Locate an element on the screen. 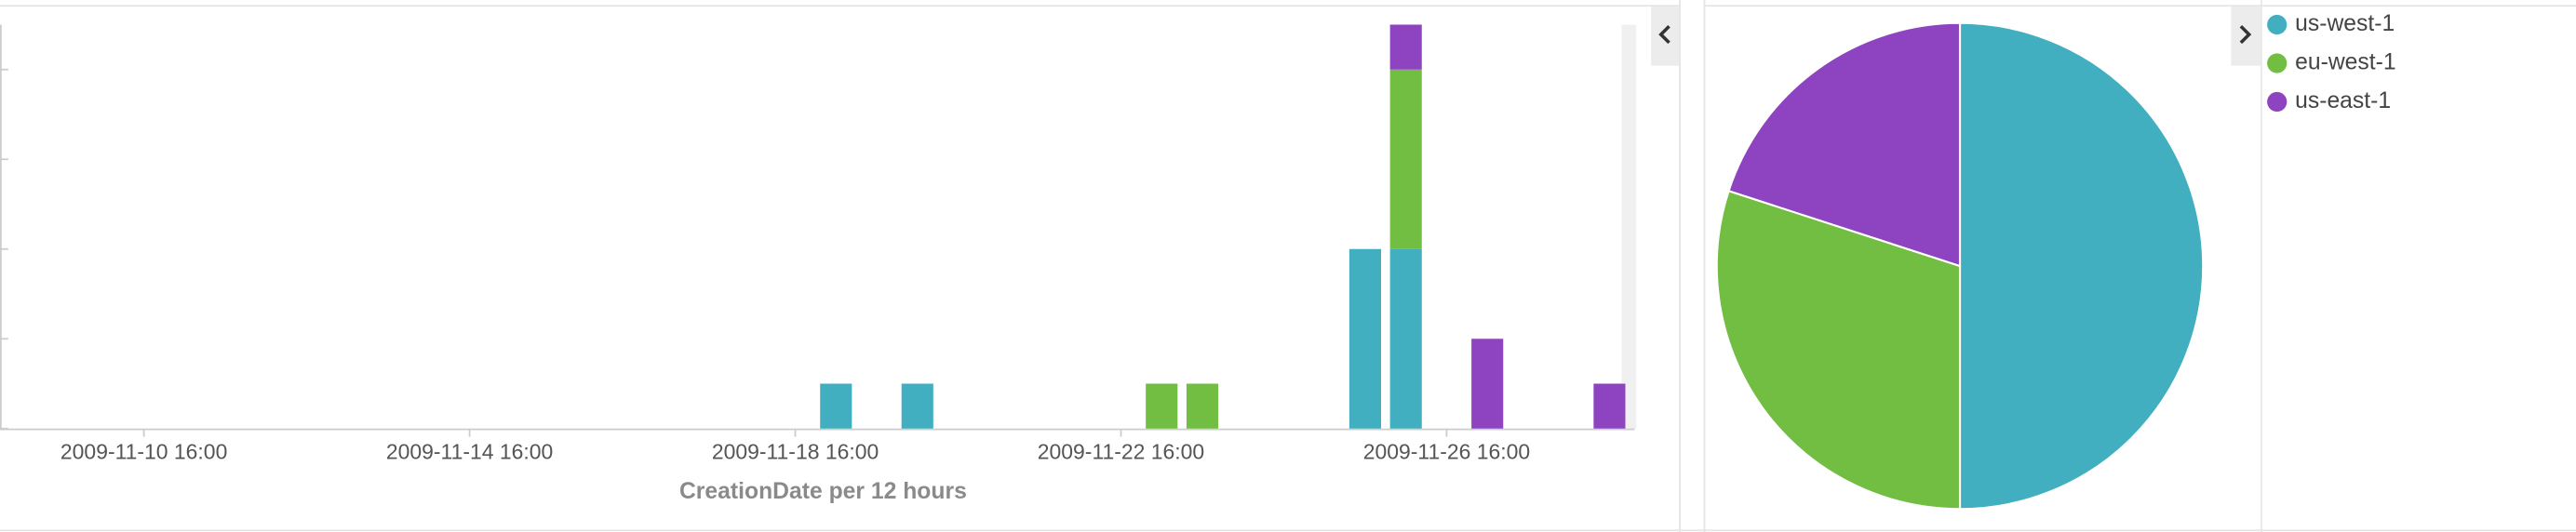 The image size is (2576, 532). legend-label: eu-west-1 is located at coordinates (2345, 62).